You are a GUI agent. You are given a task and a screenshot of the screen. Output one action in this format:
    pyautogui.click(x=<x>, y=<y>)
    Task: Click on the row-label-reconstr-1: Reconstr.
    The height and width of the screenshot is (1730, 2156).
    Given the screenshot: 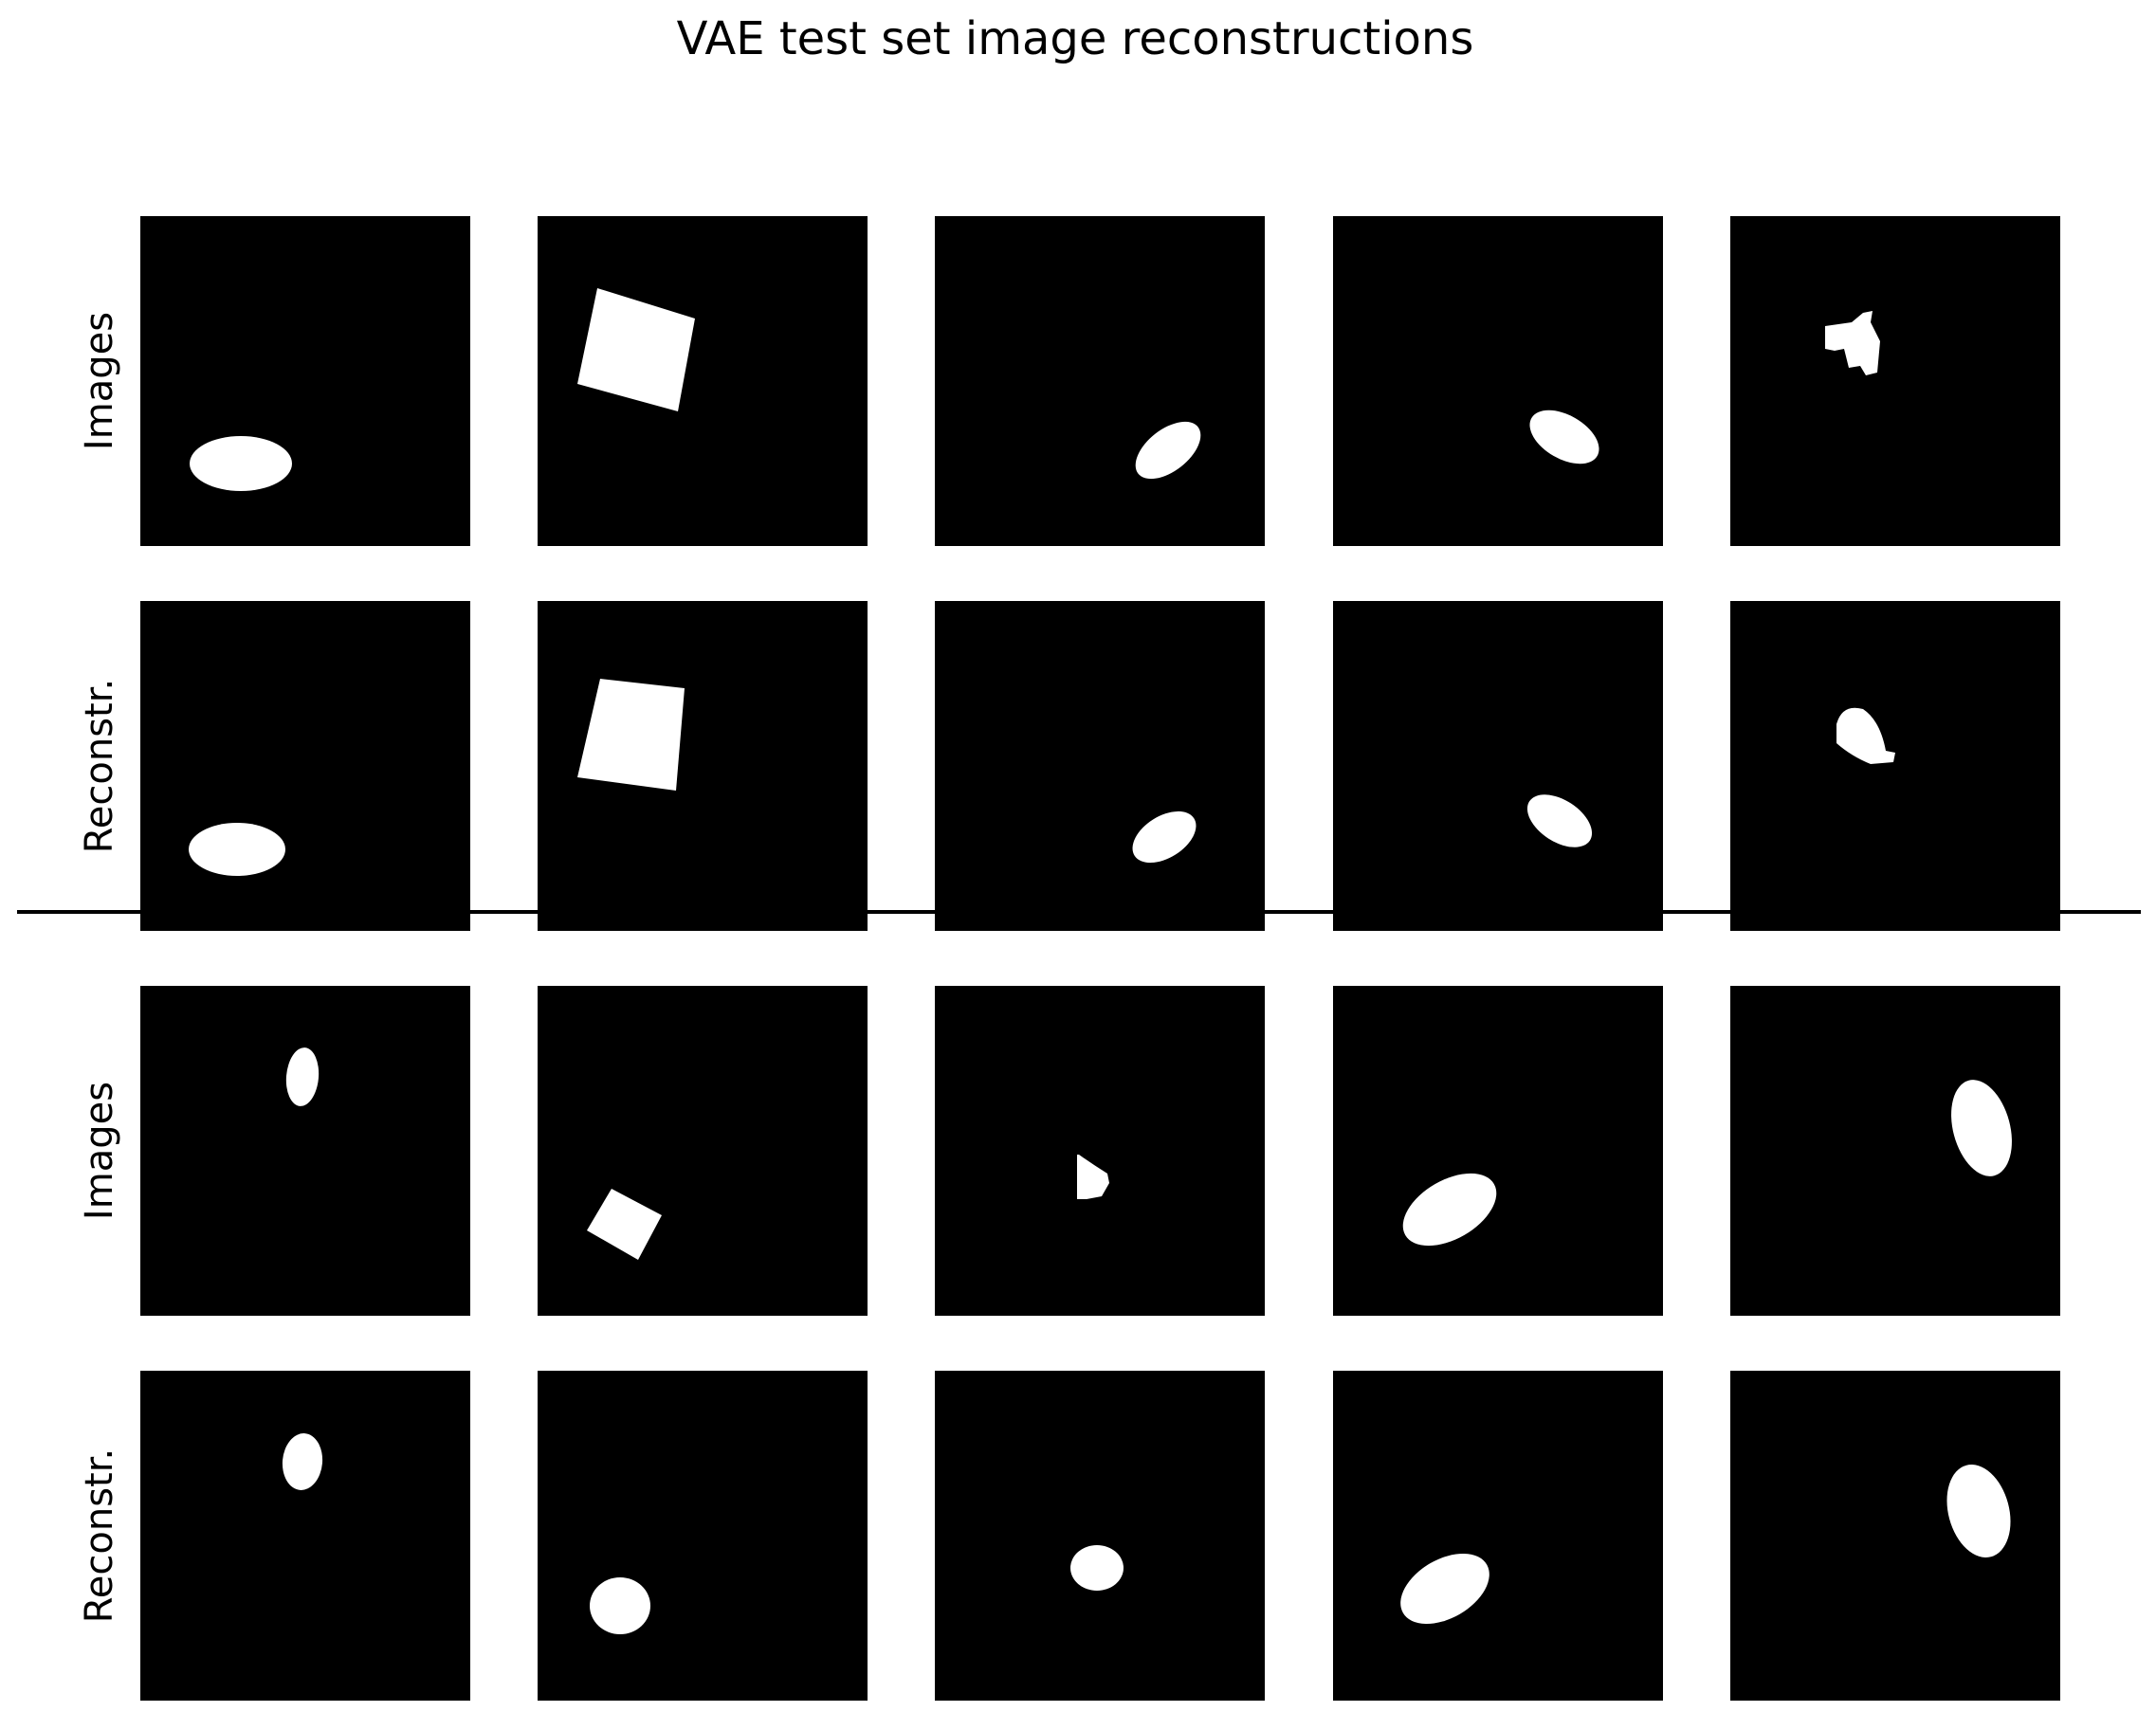 What is the action you would take?
    pyautogui.click(x=99, y=766)
    